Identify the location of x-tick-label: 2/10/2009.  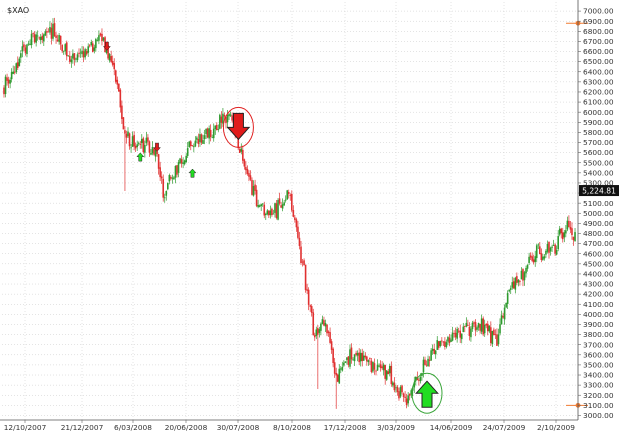
(556, 427).